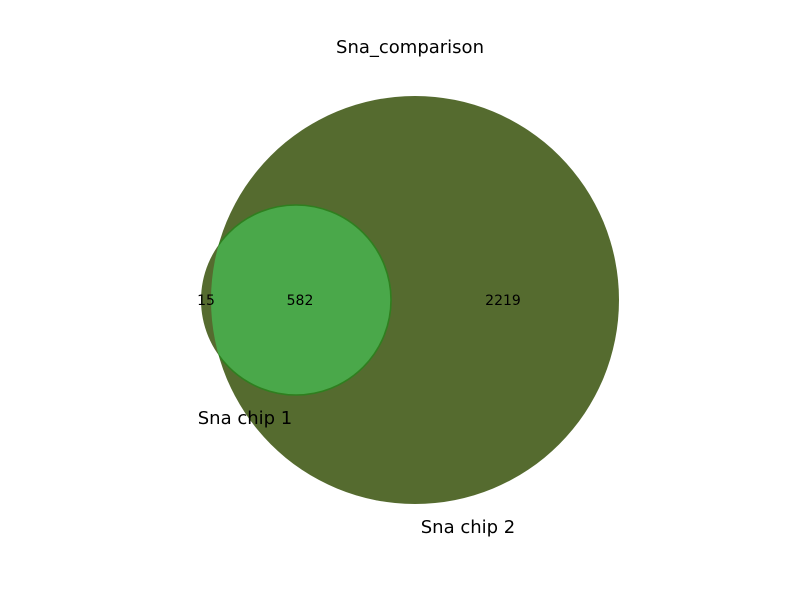 Image resolution: width=800 pixels, height=600 pixels. I want to click on diagram-title: Sna_comparison, so click(410, 47).